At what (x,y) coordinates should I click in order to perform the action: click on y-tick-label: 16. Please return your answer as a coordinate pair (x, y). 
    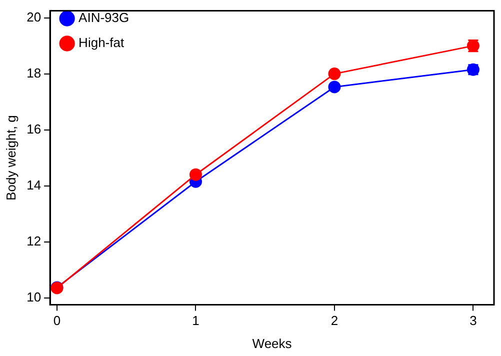
    Looking at the image, I should click on (34, 128).